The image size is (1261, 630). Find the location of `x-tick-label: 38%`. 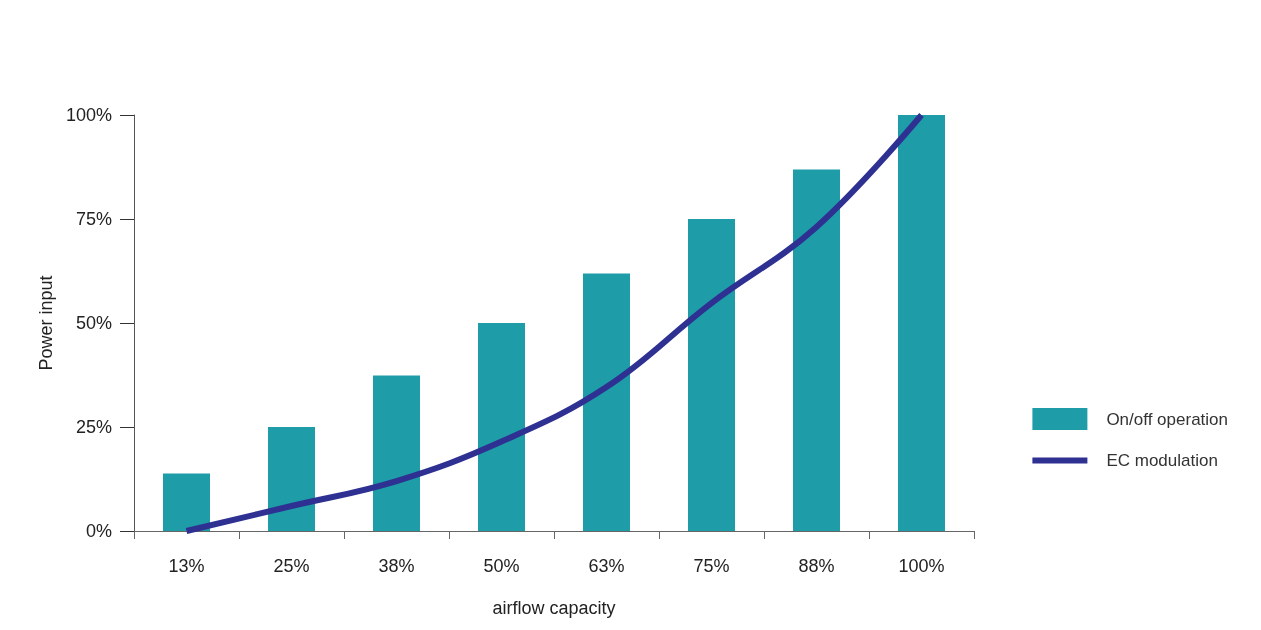

x-tick-label: 38% is located at coordinates (396, 566).